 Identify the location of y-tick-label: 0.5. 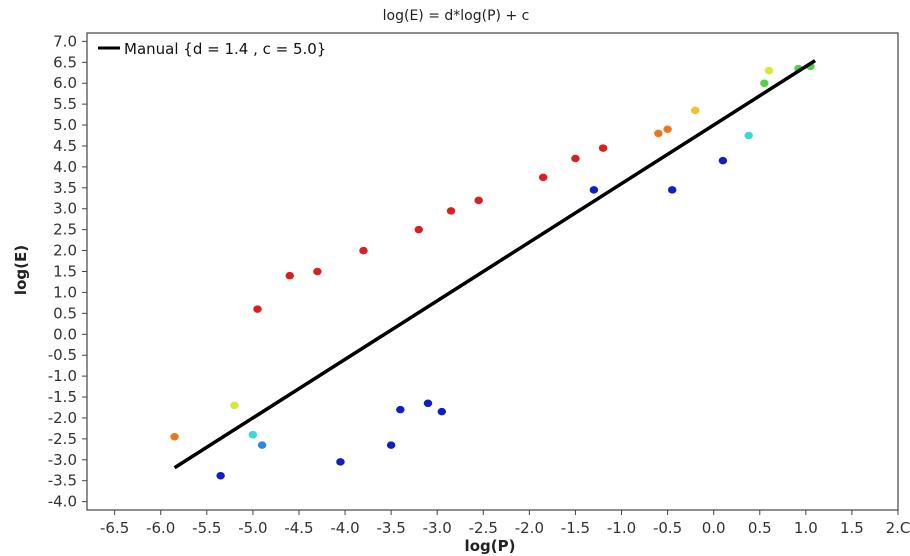
(65, 313).